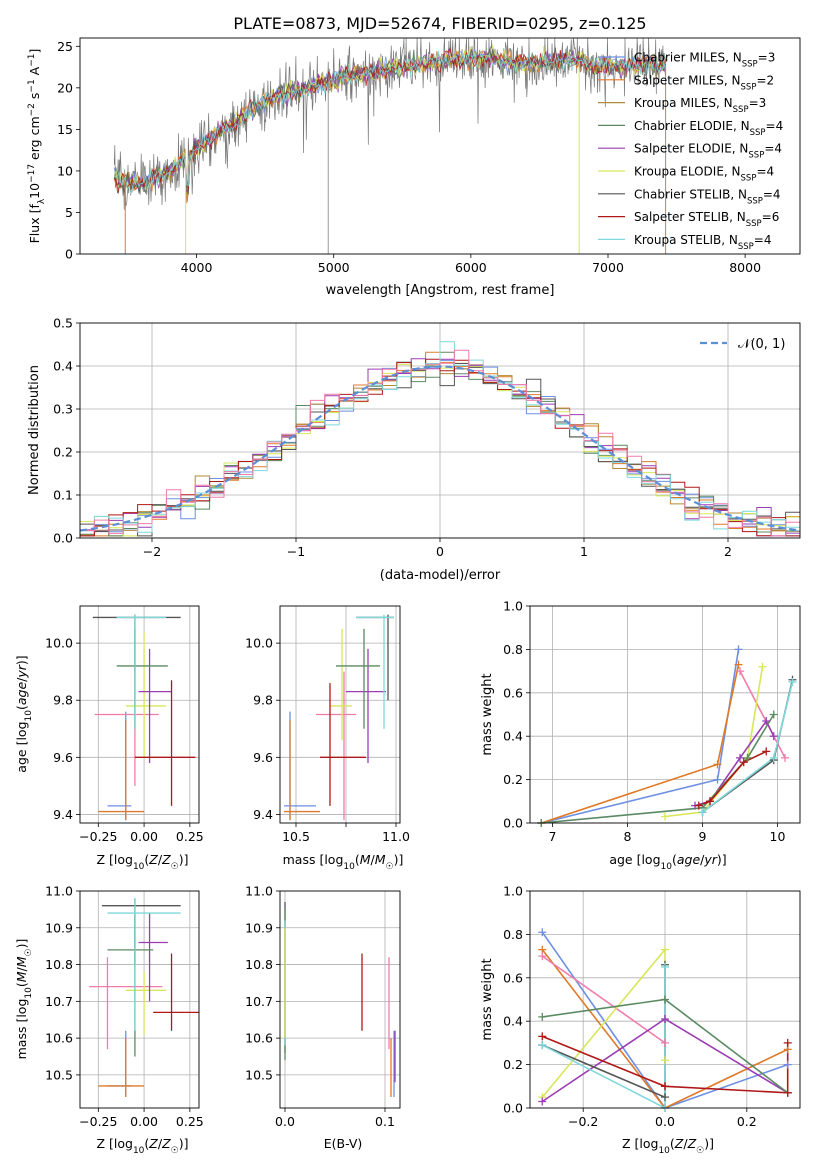 Image resolution: width=819 pixels, height=1170 pixels. I want to click on y-axis-label: age [log10(age/yr)], so click(24, 713).